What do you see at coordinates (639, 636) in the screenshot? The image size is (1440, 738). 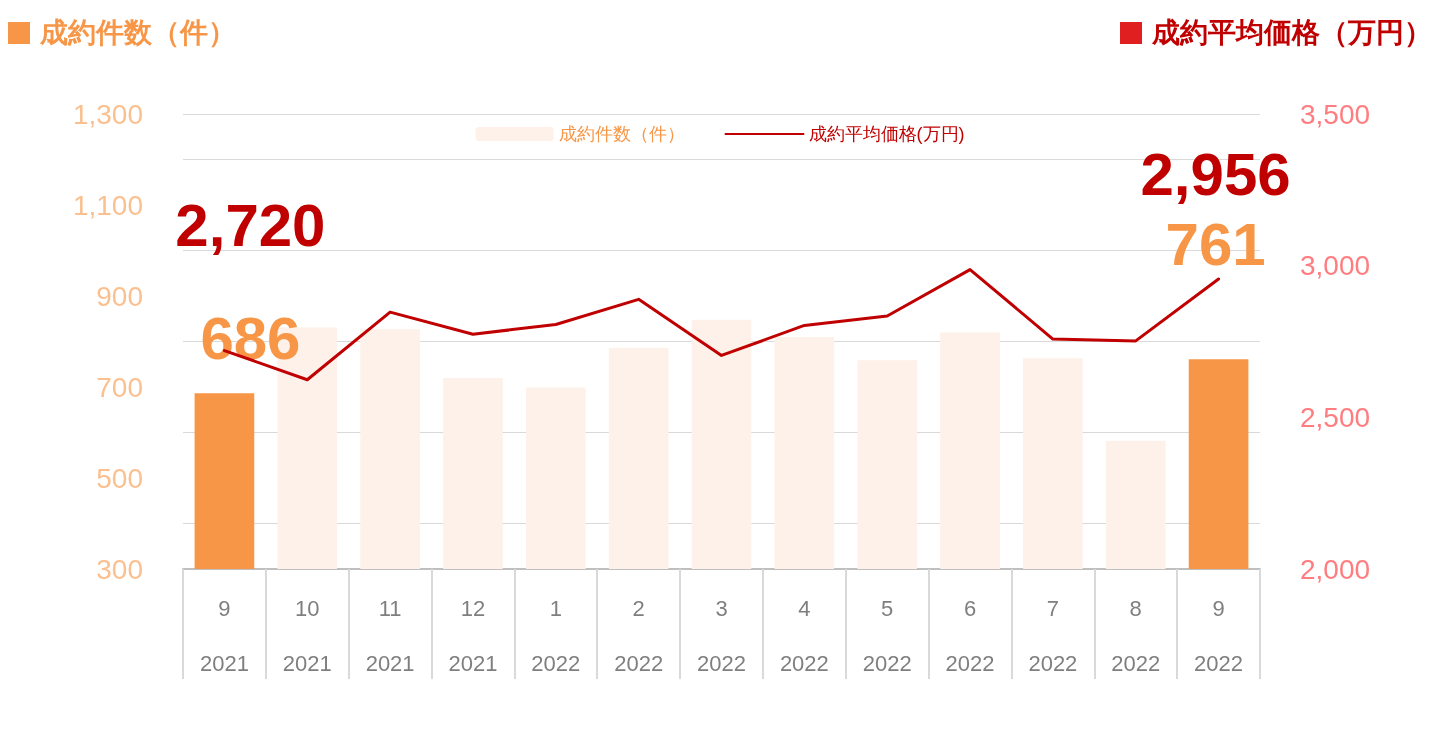 I see `category-label: 2 2022` at bounding box center [639, 636].